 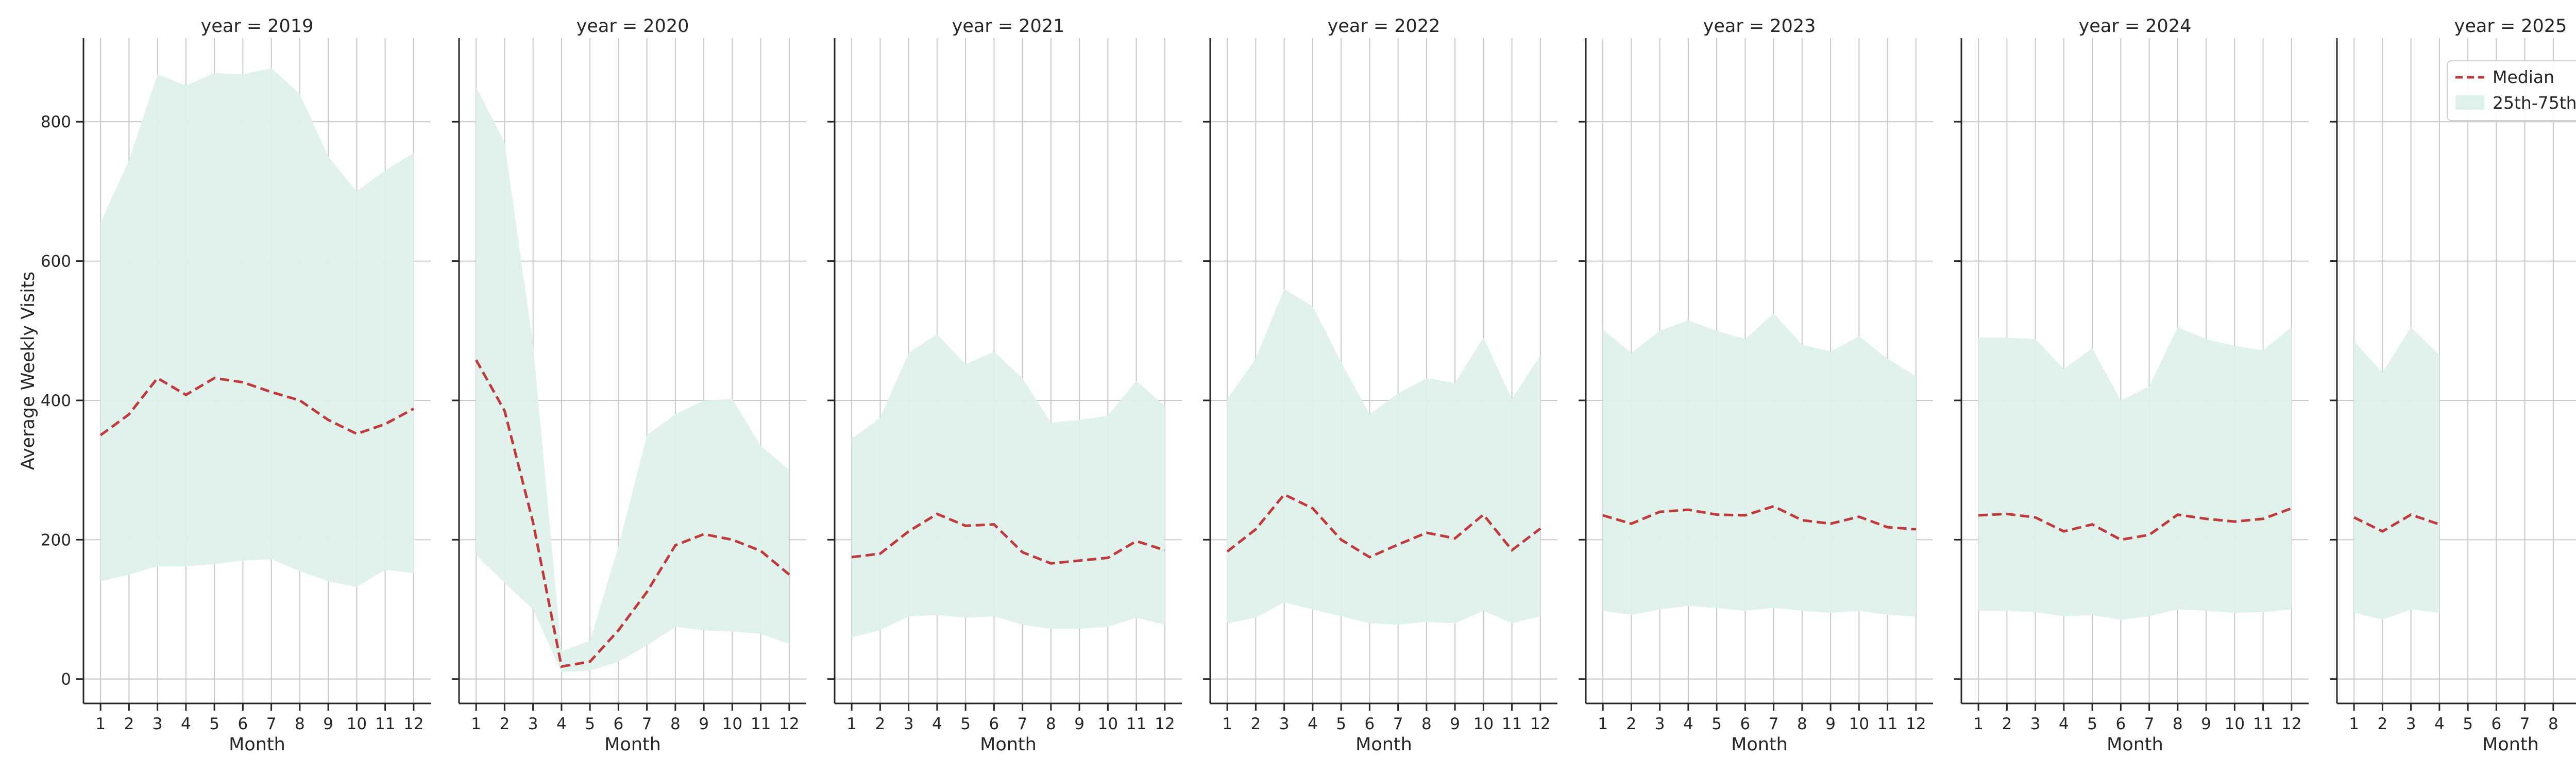 I want to click on median-line-2023, so click(x=1759, y=518).